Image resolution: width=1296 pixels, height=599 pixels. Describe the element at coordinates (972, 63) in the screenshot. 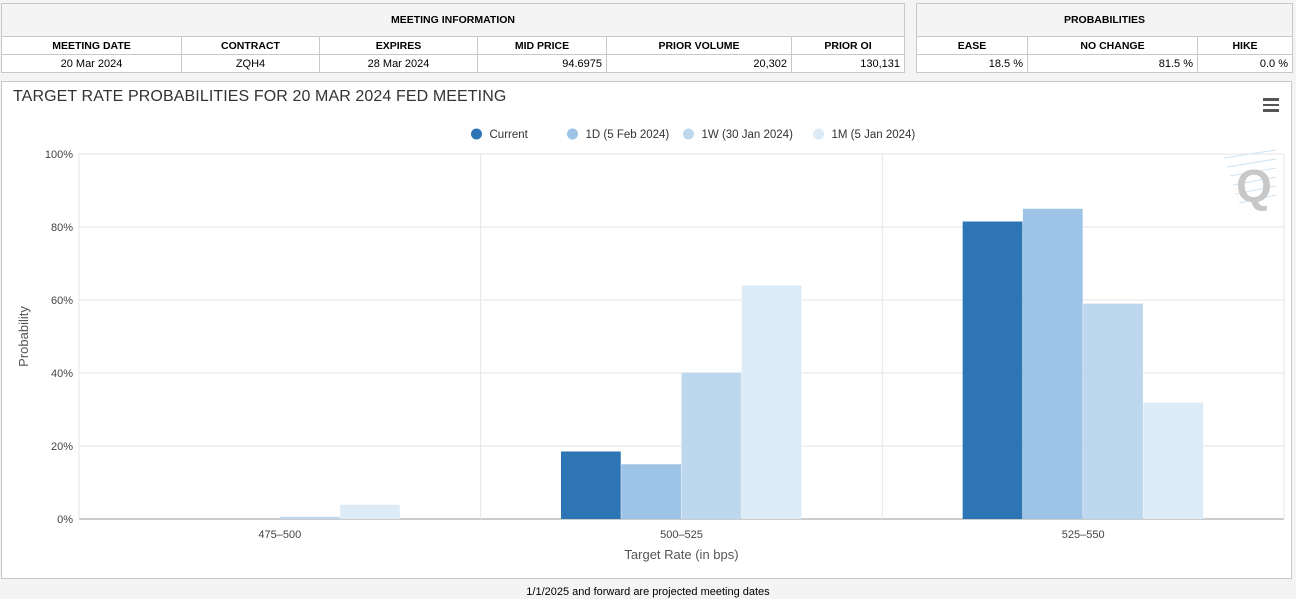

I see `value-ease: 18.5 %` at that location.